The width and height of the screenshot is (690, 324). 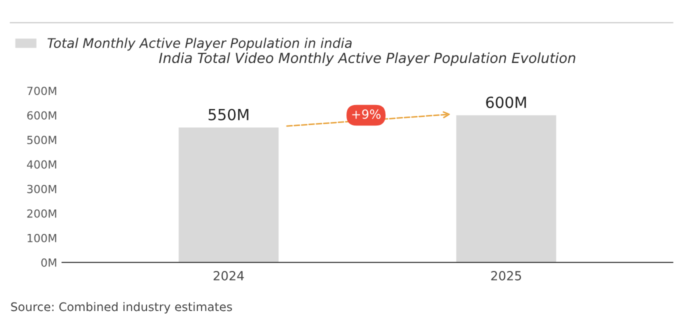 I want to click on text: 600M, so click(x=506, y=102).